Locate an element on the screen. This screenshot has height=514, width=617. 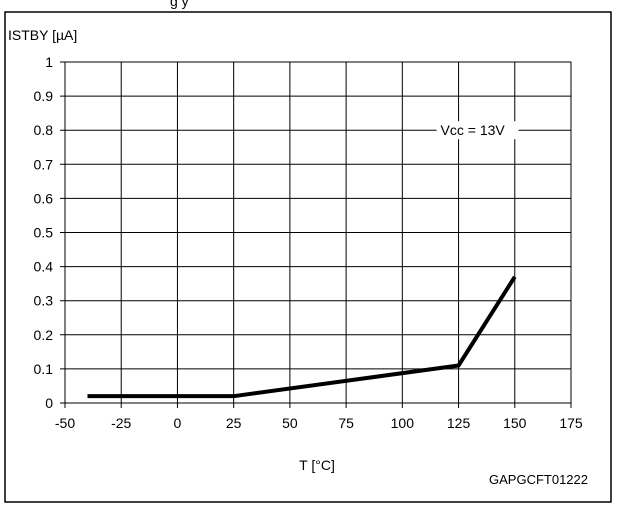
y-tick-label: 0.9 is located at coordinates (44, 96).